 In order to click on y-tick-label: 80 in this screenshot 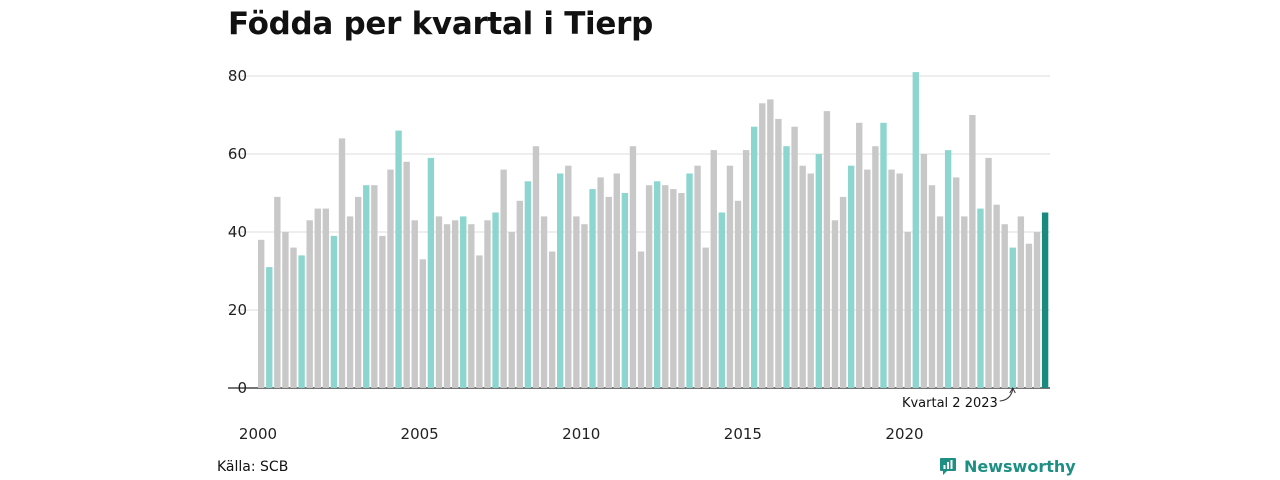, I will do `click(237, 76)`.